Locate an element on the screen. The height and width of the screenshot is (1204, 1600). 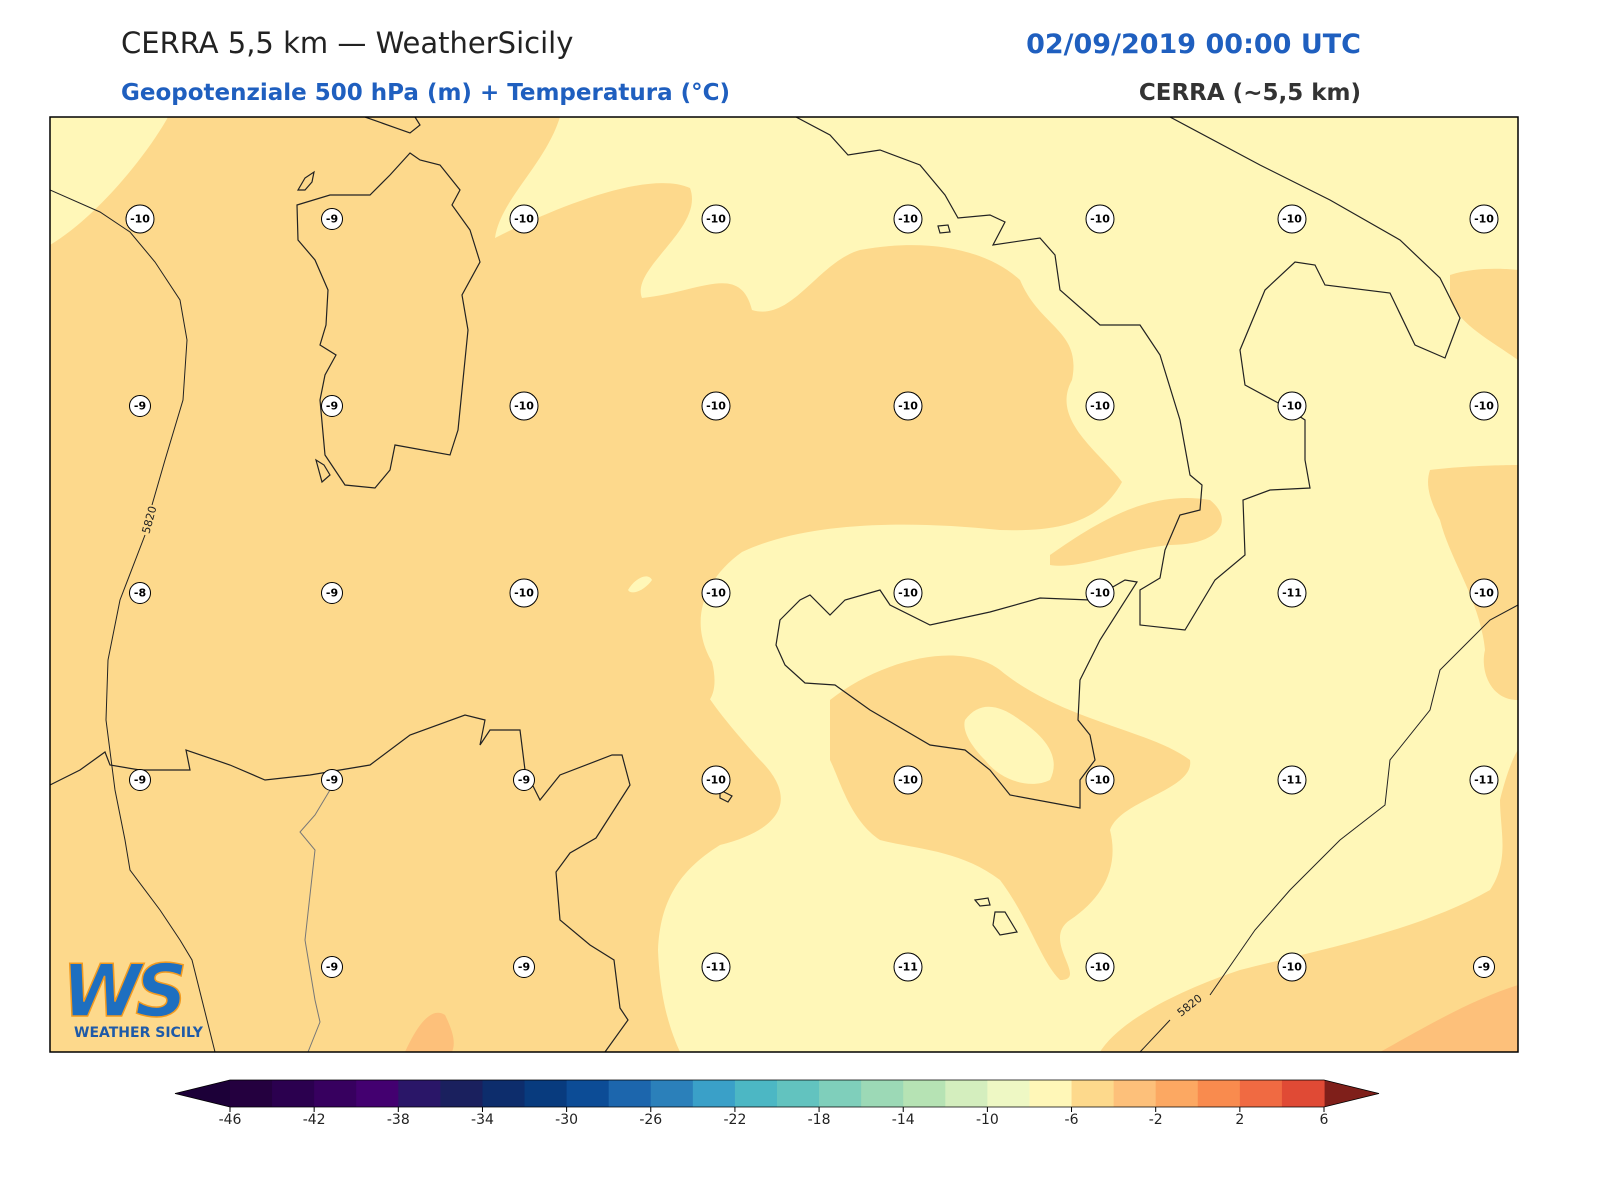
colorbar-tick-label: -6 is located at coordinates (1072, 1120).